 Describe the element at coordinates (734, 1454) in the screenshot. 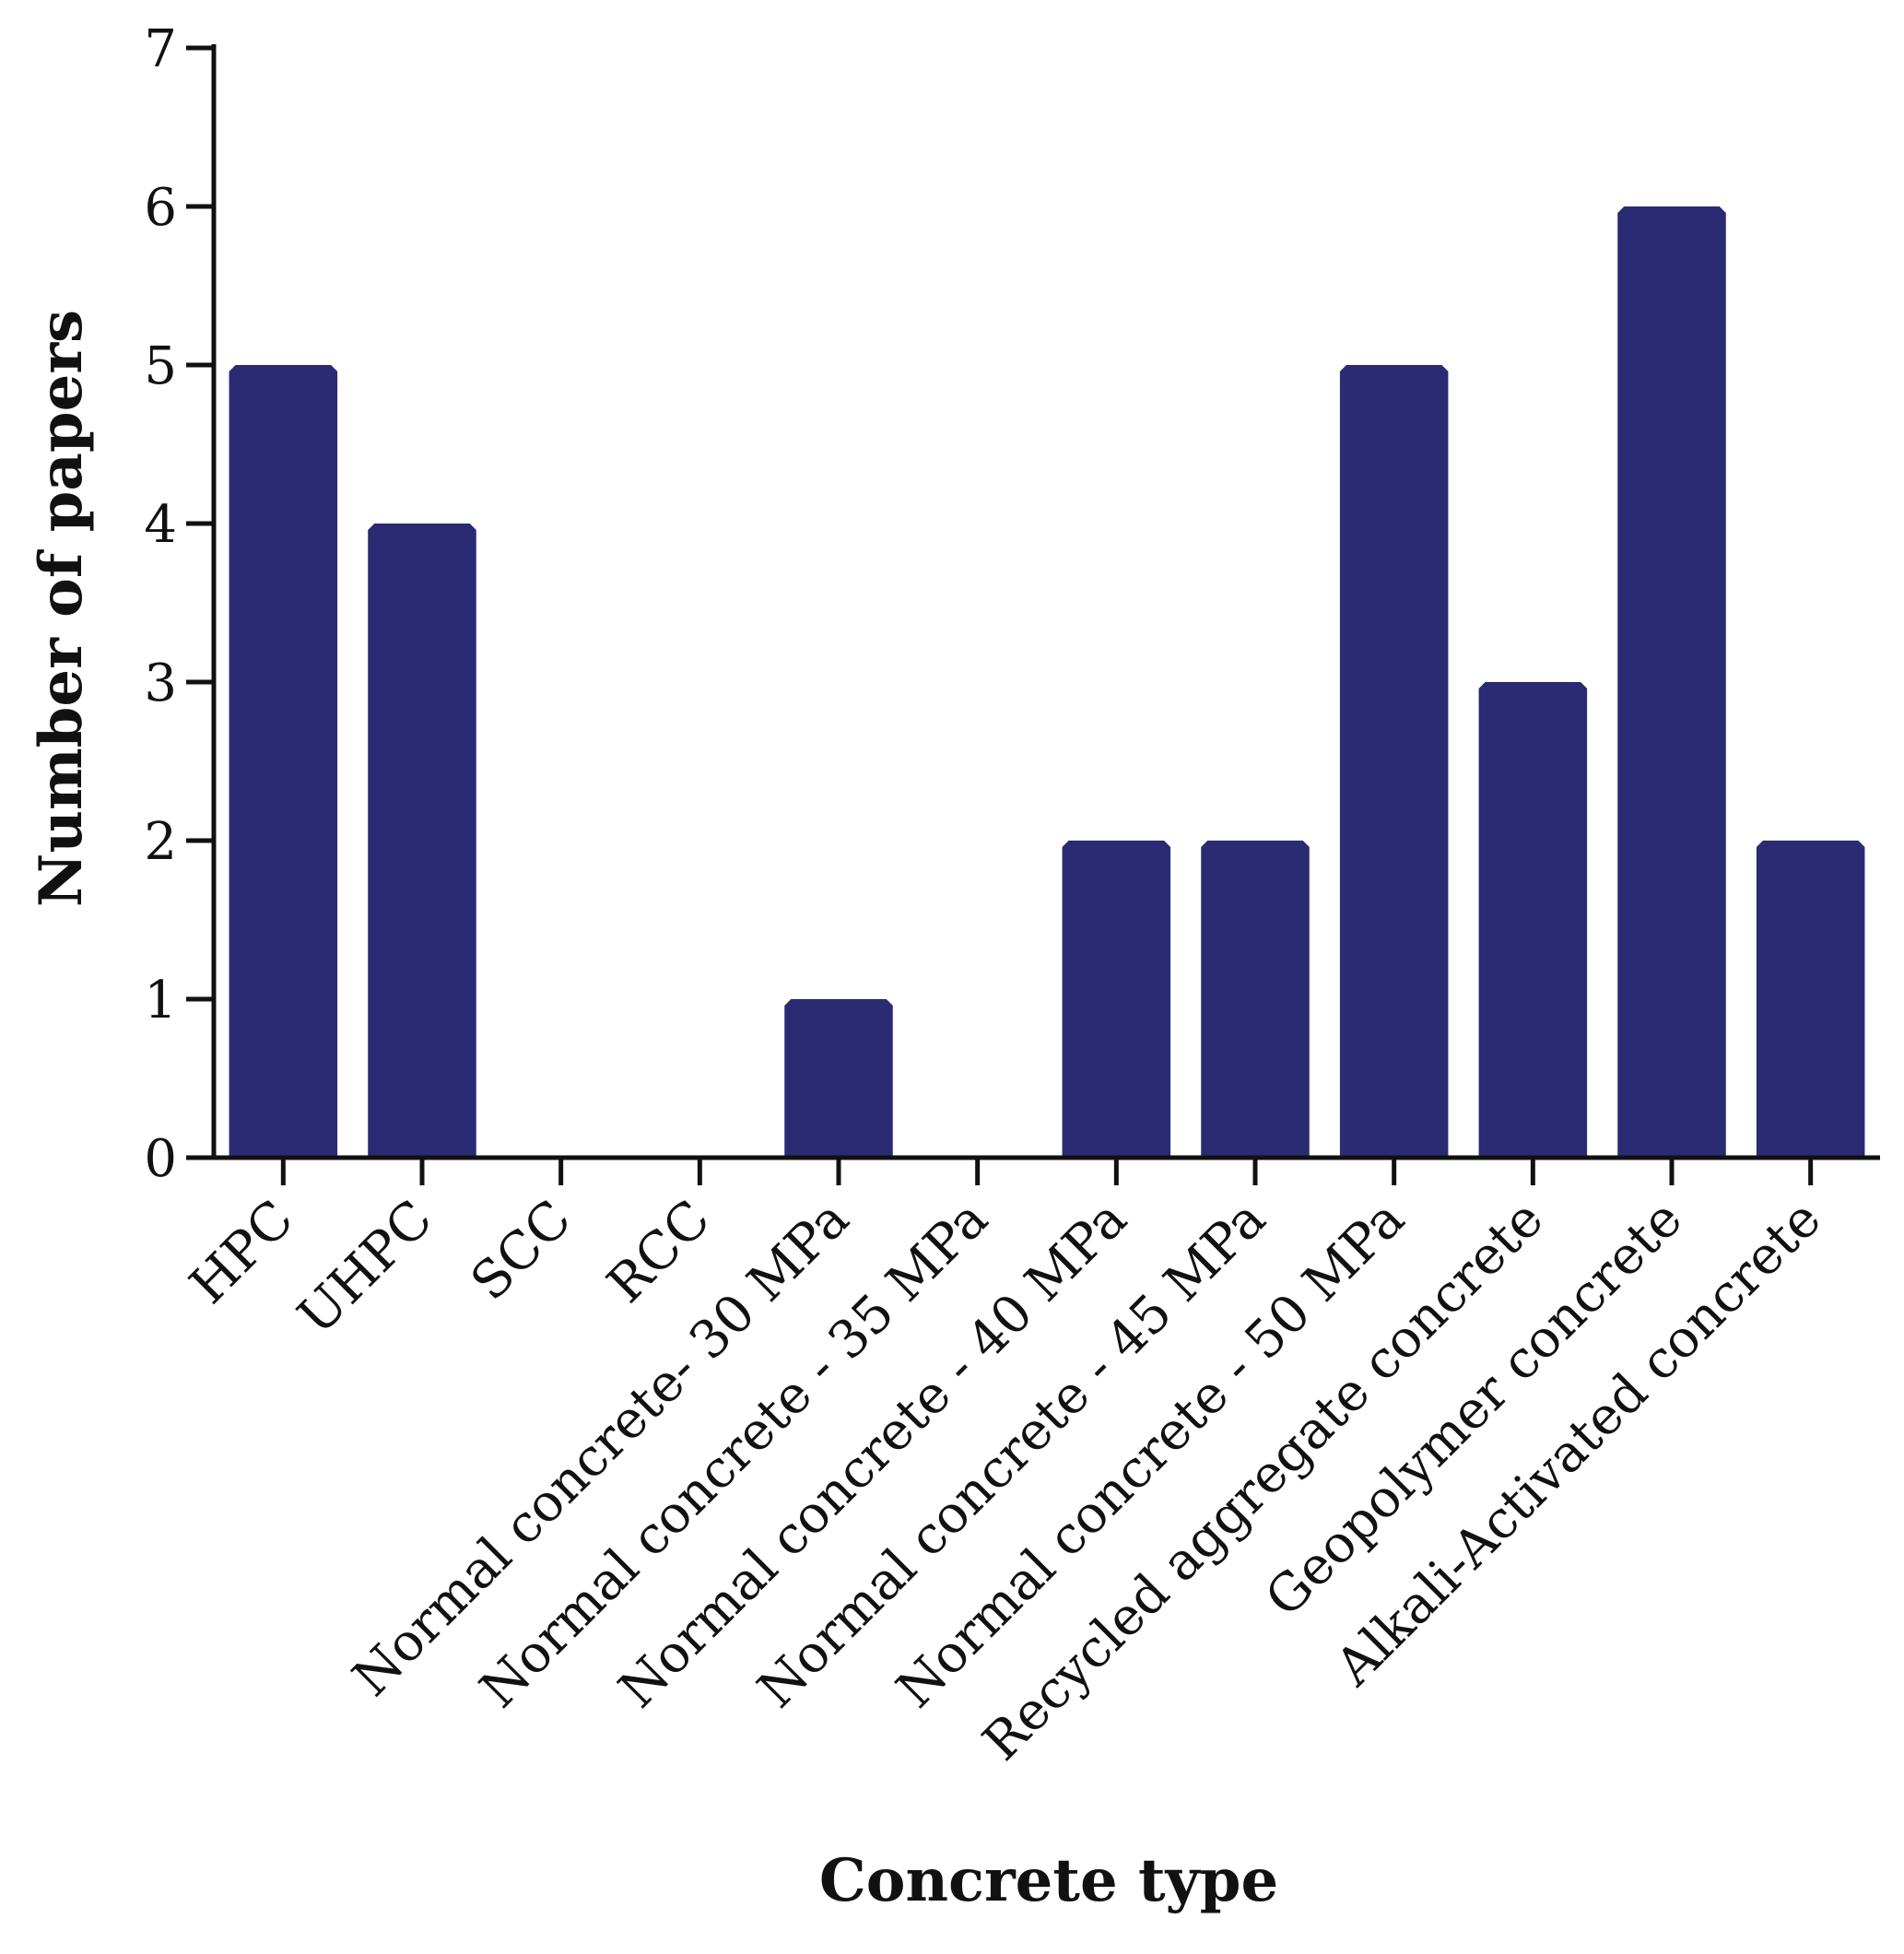

I see `x-tick-label: Normal concrete - 35 MPa` at that location.